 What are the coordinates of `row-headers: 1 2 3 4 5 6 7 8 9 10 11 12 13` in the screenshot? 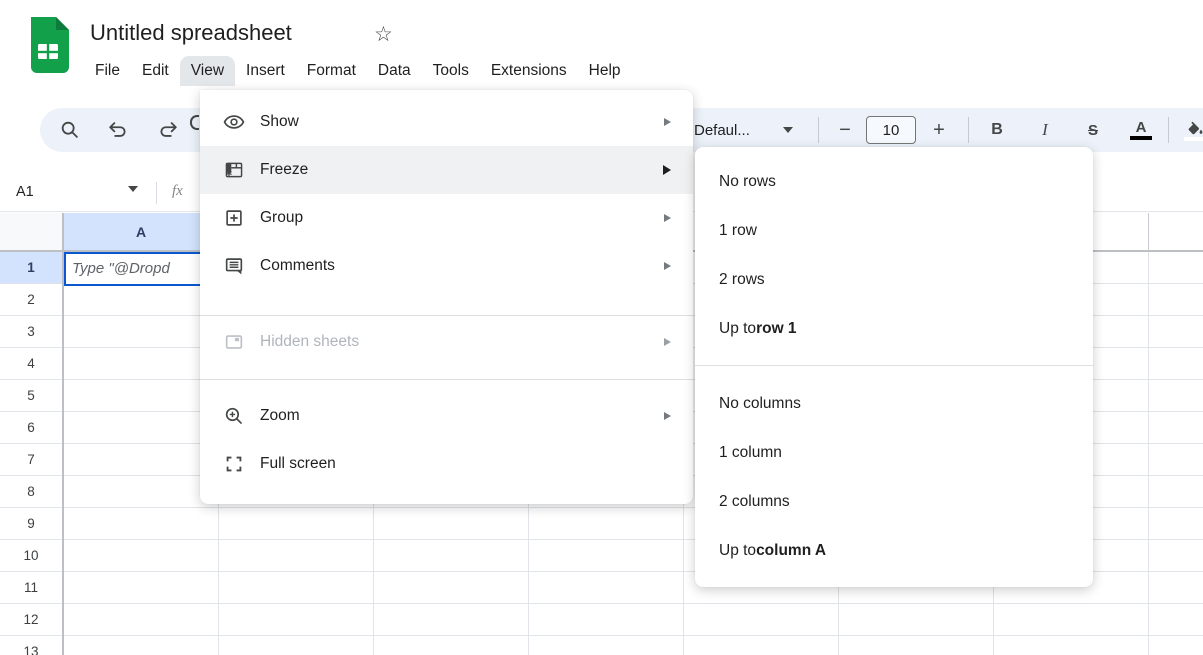 It's located at (32, 453).